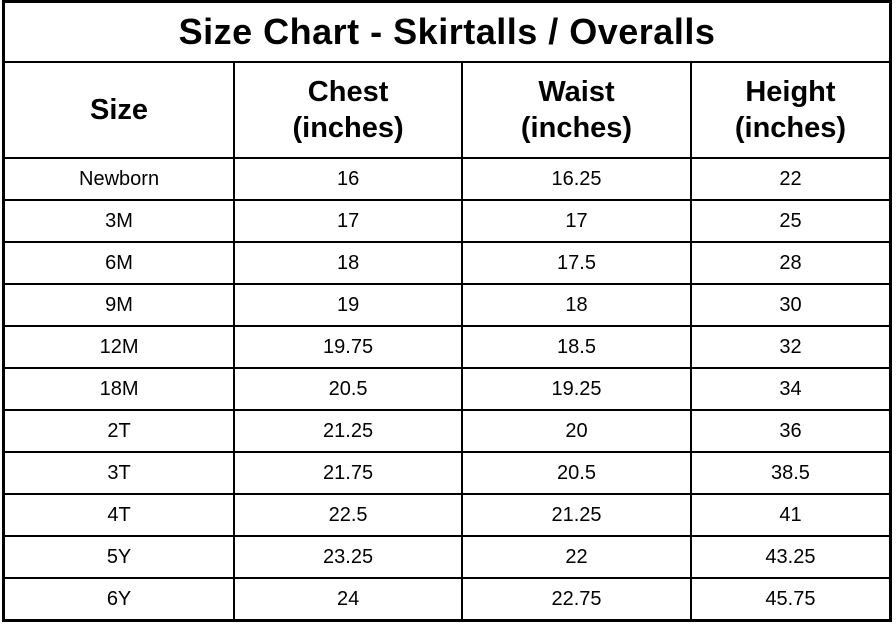 The height and width of the screenshot is (628, 896). What do you see at coordinates (119, 431) in the screenshot?
I see `size-cell: 2T` at bounding box center [119, 431].